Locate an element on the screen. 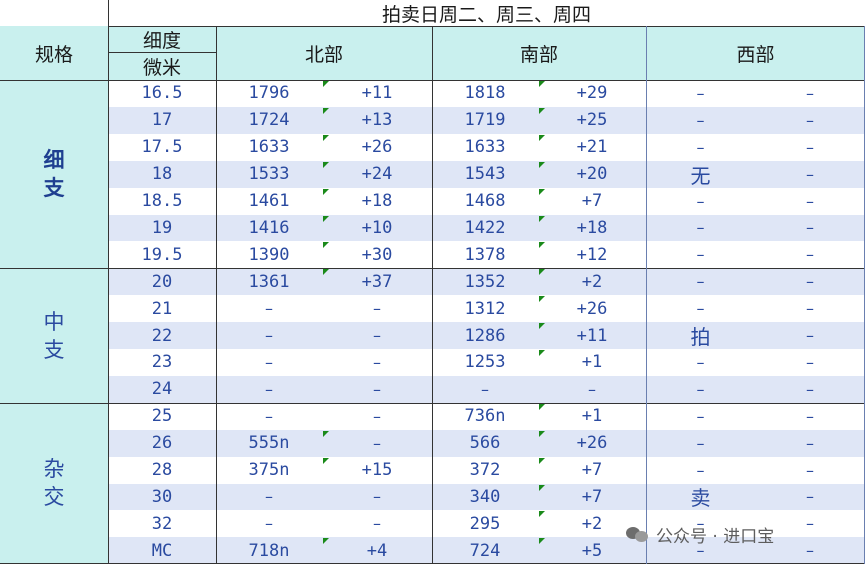  header-west: 西部 is located at coordinates (755, 53).